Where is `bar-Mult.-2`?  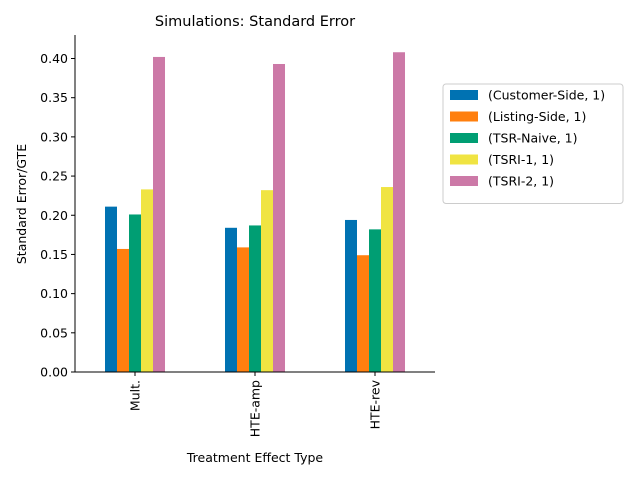
bar-Mult.-2 is located at coordinates (135, 293).